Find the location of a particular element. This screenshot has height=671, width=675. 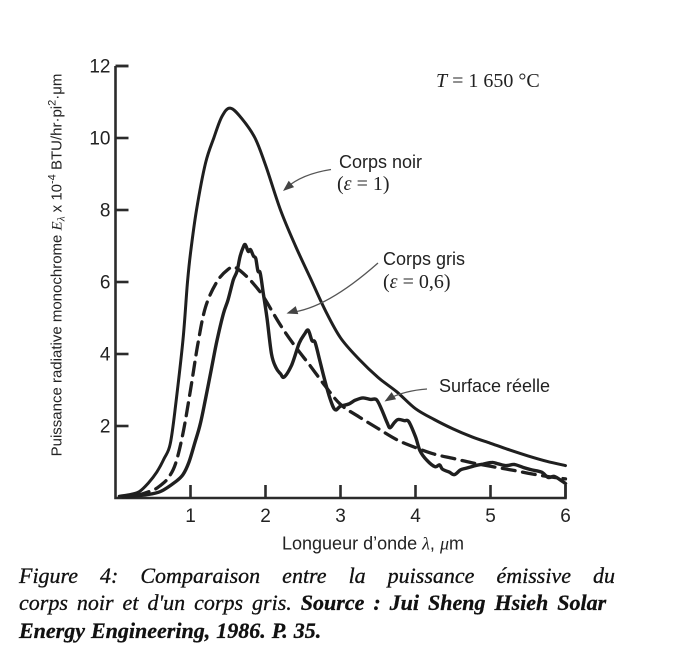

svg-text: 8 is located at coordinates (105, 211).